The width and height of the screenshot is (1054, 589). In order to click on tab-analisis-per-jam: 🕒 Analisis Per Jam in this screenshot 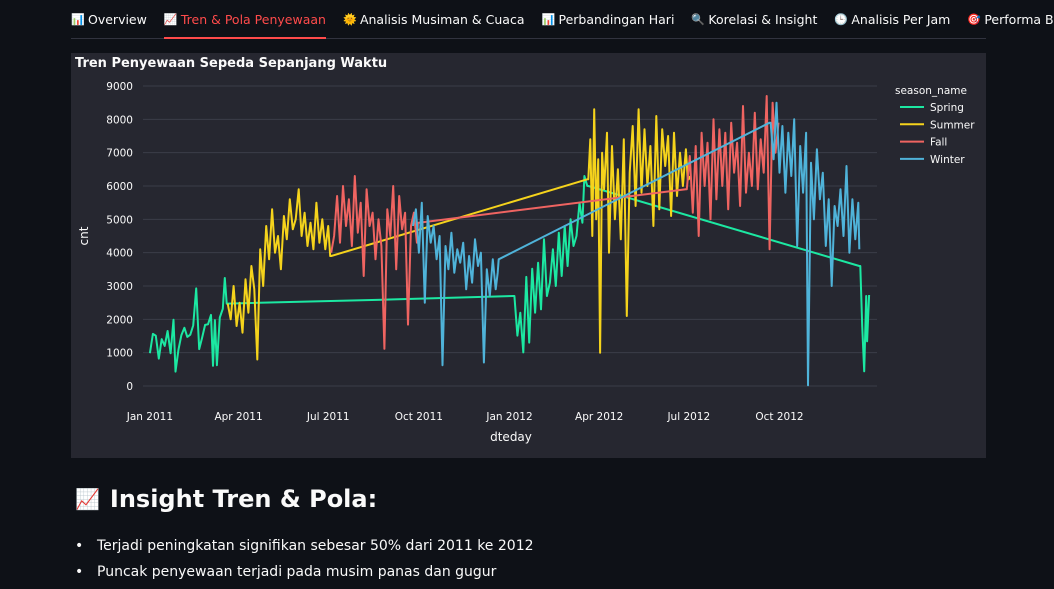, I will do `click(892, 19)`.